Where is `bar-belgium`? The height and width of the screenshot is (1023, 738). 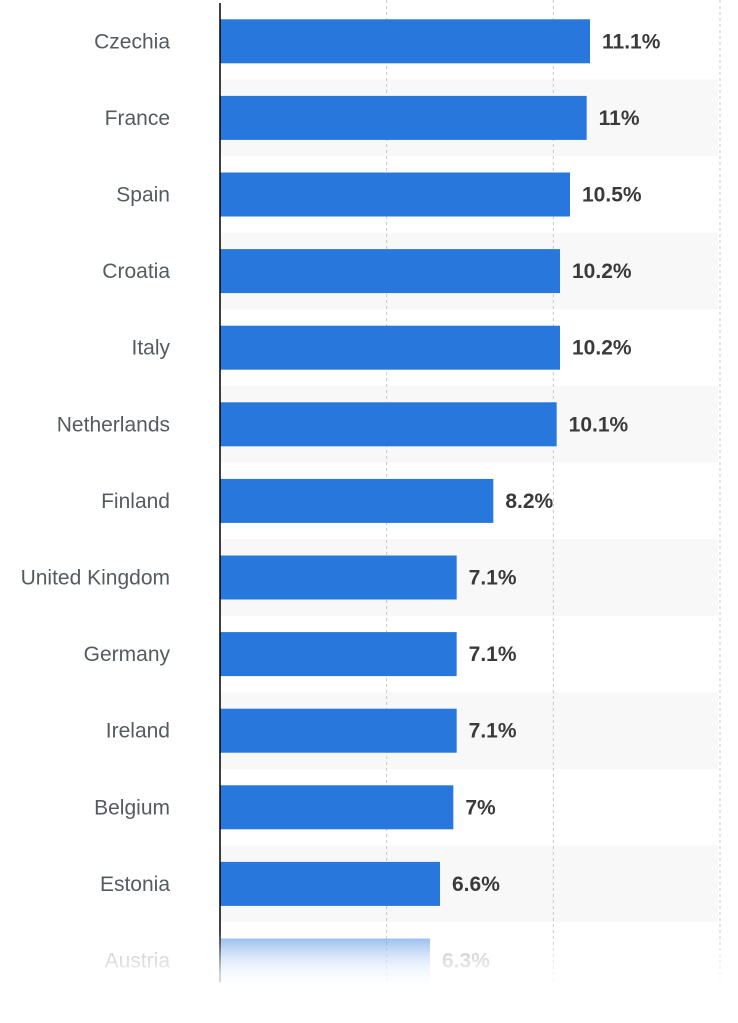 bar-belgium is located at coordinates (337, 807).